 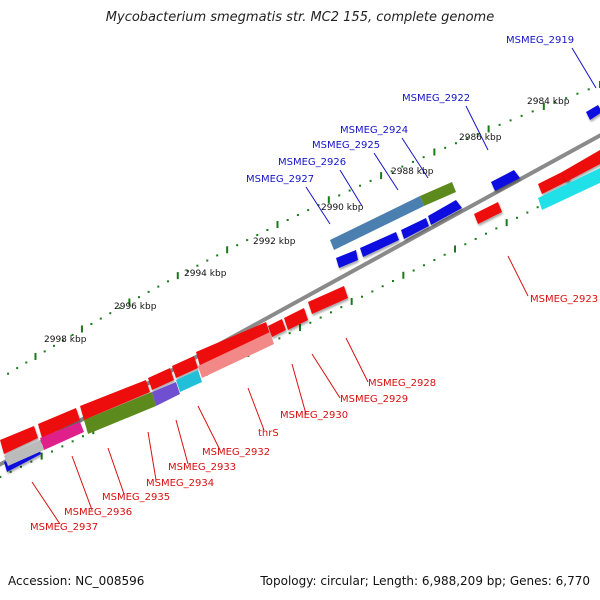 What do you see at coordinates (180, 483) in the screenshot?
I see `gene-label-reverse: MSMEG_2934` at bounding box center [180, 483].